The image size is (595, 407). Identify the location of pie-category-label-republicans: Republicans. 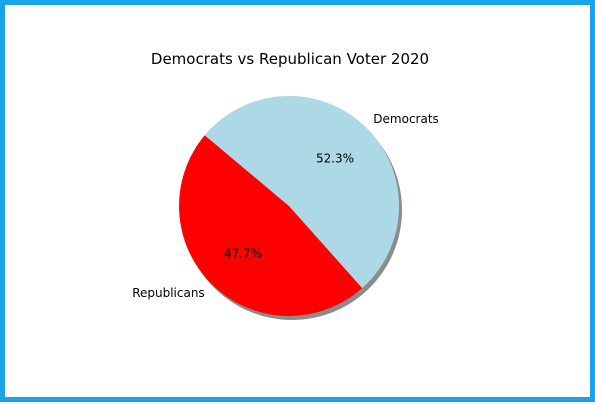
(168, 293).